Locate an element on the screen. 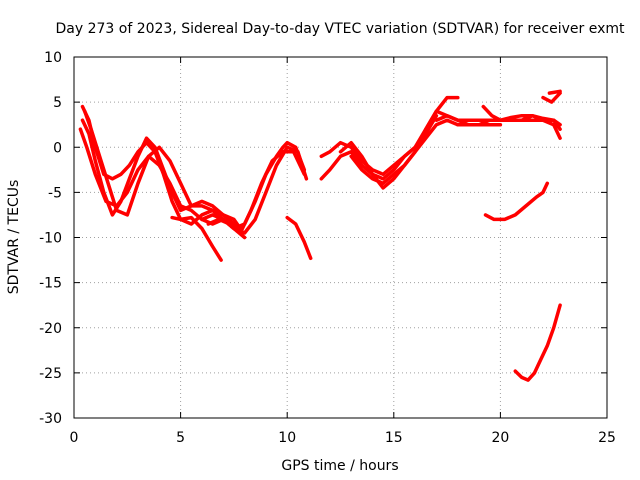 The height and width of the screenshot is (480, 640). x-tick-label: 15 is located at coordinates (394, 438).